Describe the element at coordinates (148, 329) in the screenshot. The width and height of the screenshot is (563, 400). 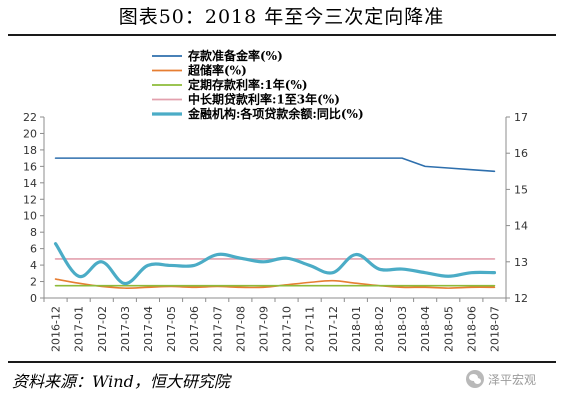
I see `x-tick-label: 2017-04` at that location.